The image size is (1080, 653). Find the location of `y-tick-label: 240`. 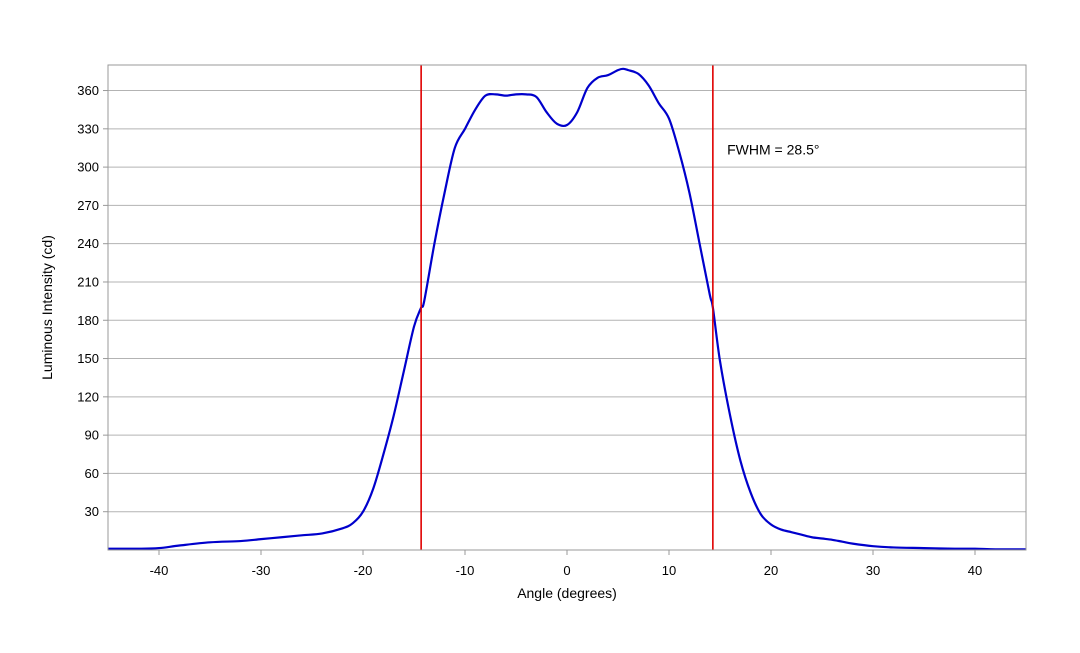

y-tick-label: 240 is located at coordinates (88, 243).